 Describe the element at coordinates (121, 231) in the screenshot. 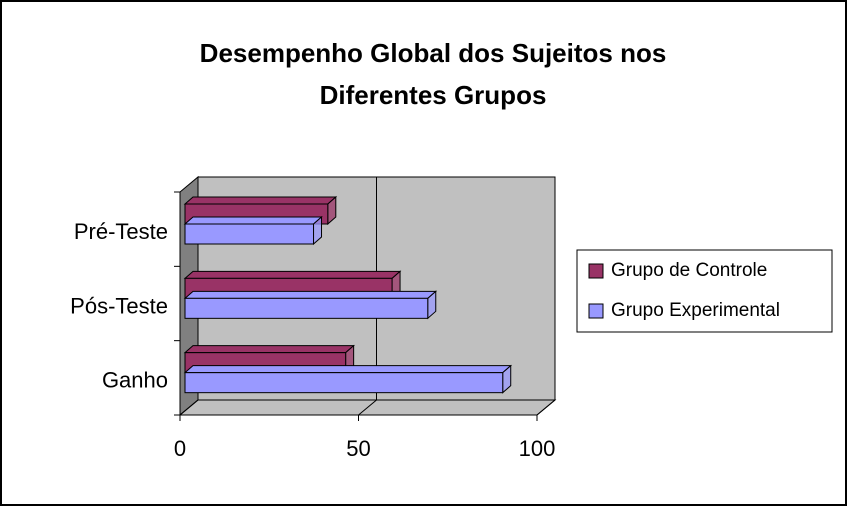

I see `y-tick-label: Pré-Teste` at that location.